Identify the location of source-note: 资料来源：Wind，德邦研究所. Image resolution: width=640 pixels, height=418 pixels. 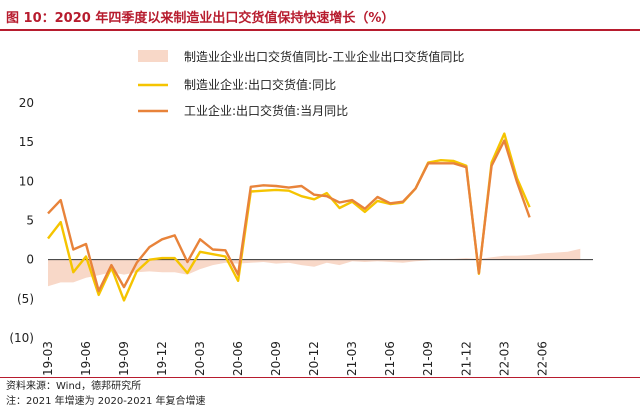
(74, 386).